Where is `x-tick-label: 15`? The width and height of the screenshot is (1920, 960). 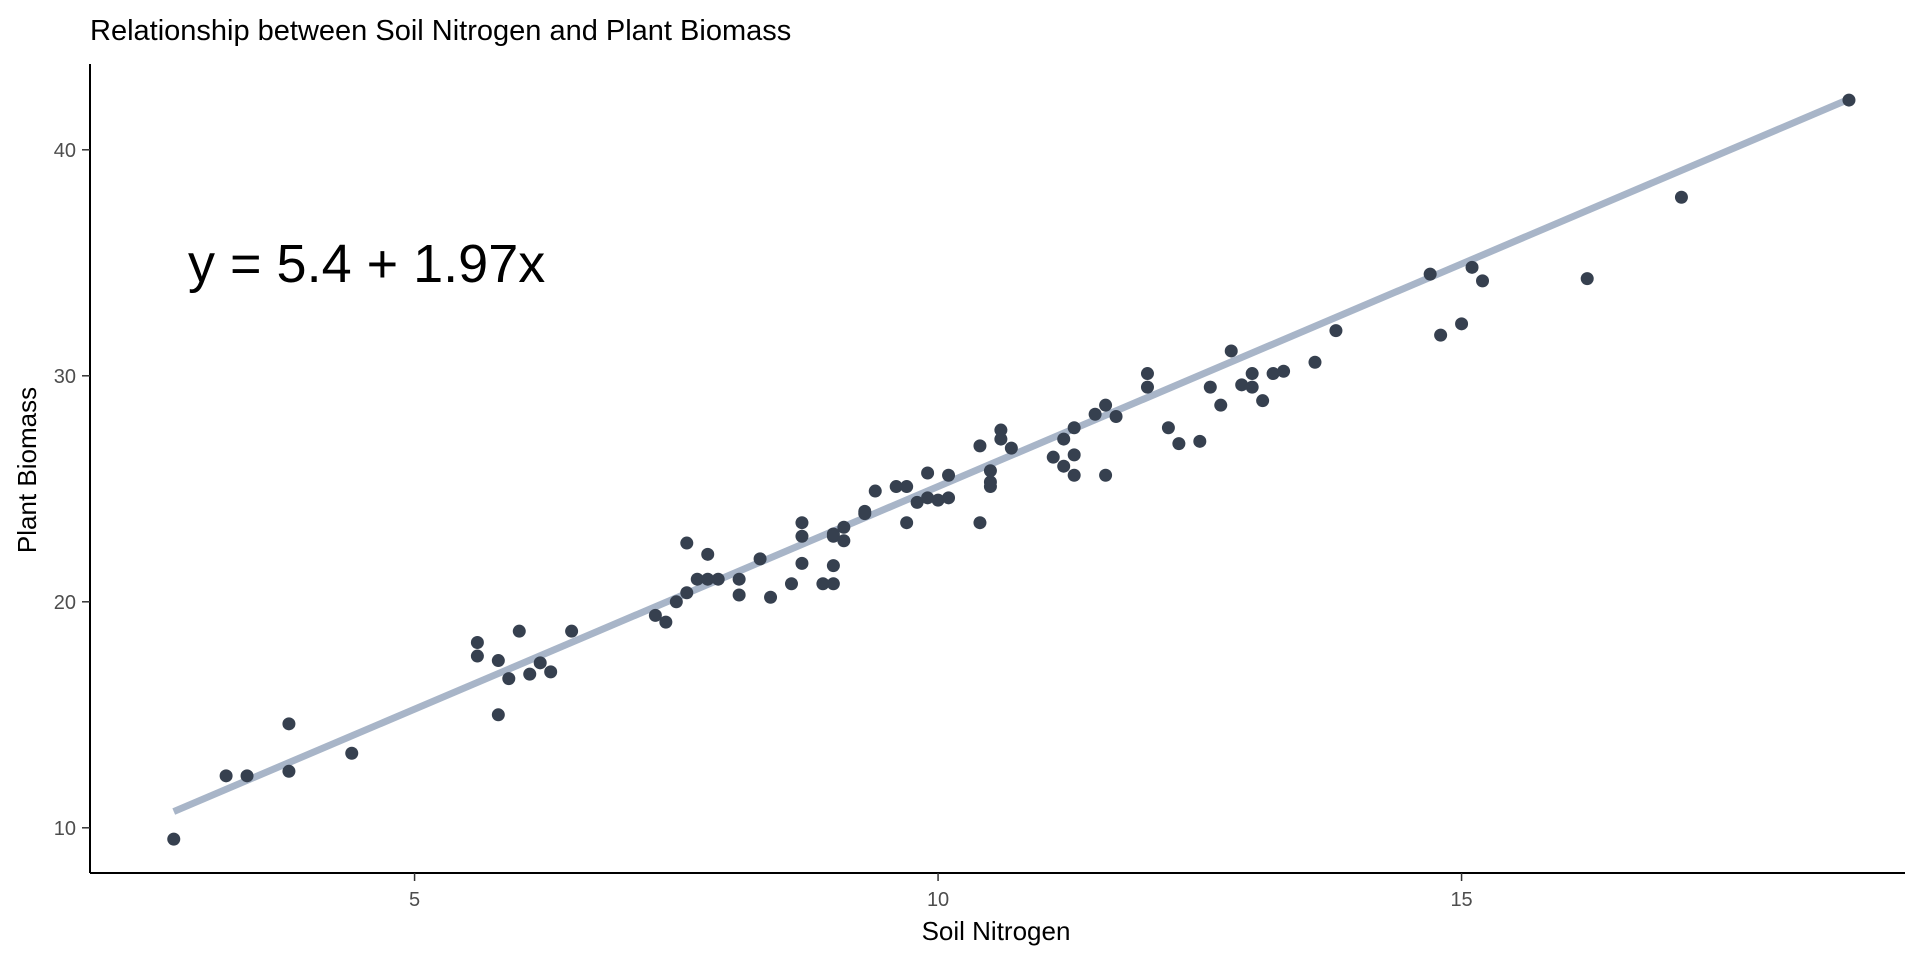
x-tick-label: 15 is located at coordinates (1461, 900).